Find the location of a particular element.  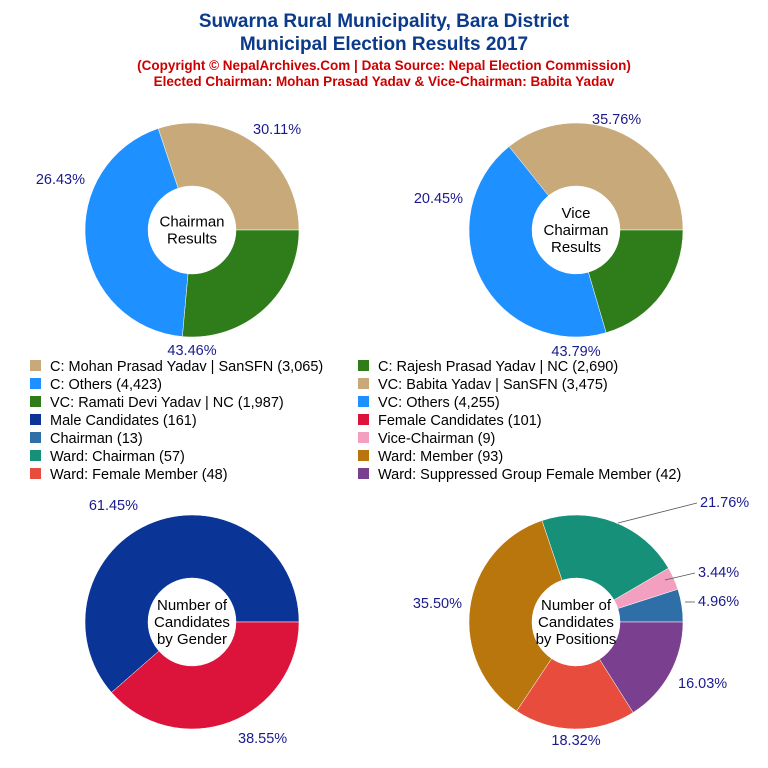

legend-item: VC: Babita Yadav | SanSFN (3,475) is located at coordinates (483, 385).